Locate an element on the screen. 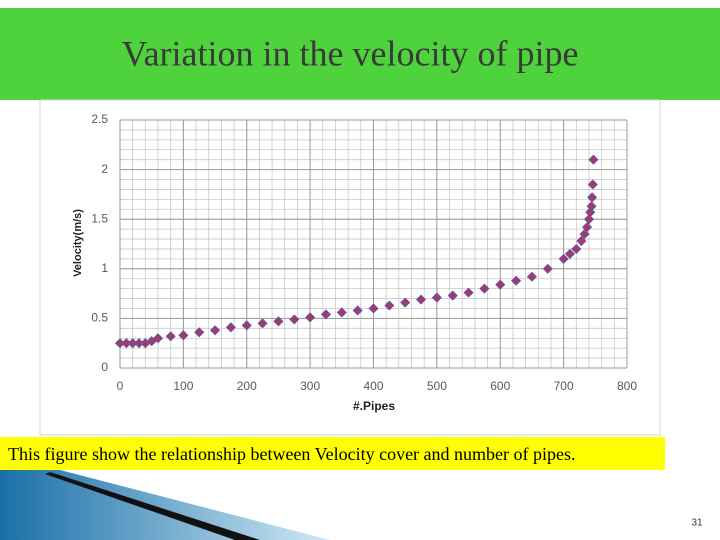 This screenshot has height=540, width=720. x-tick-label: 0 is located at coordinates (120, 386).